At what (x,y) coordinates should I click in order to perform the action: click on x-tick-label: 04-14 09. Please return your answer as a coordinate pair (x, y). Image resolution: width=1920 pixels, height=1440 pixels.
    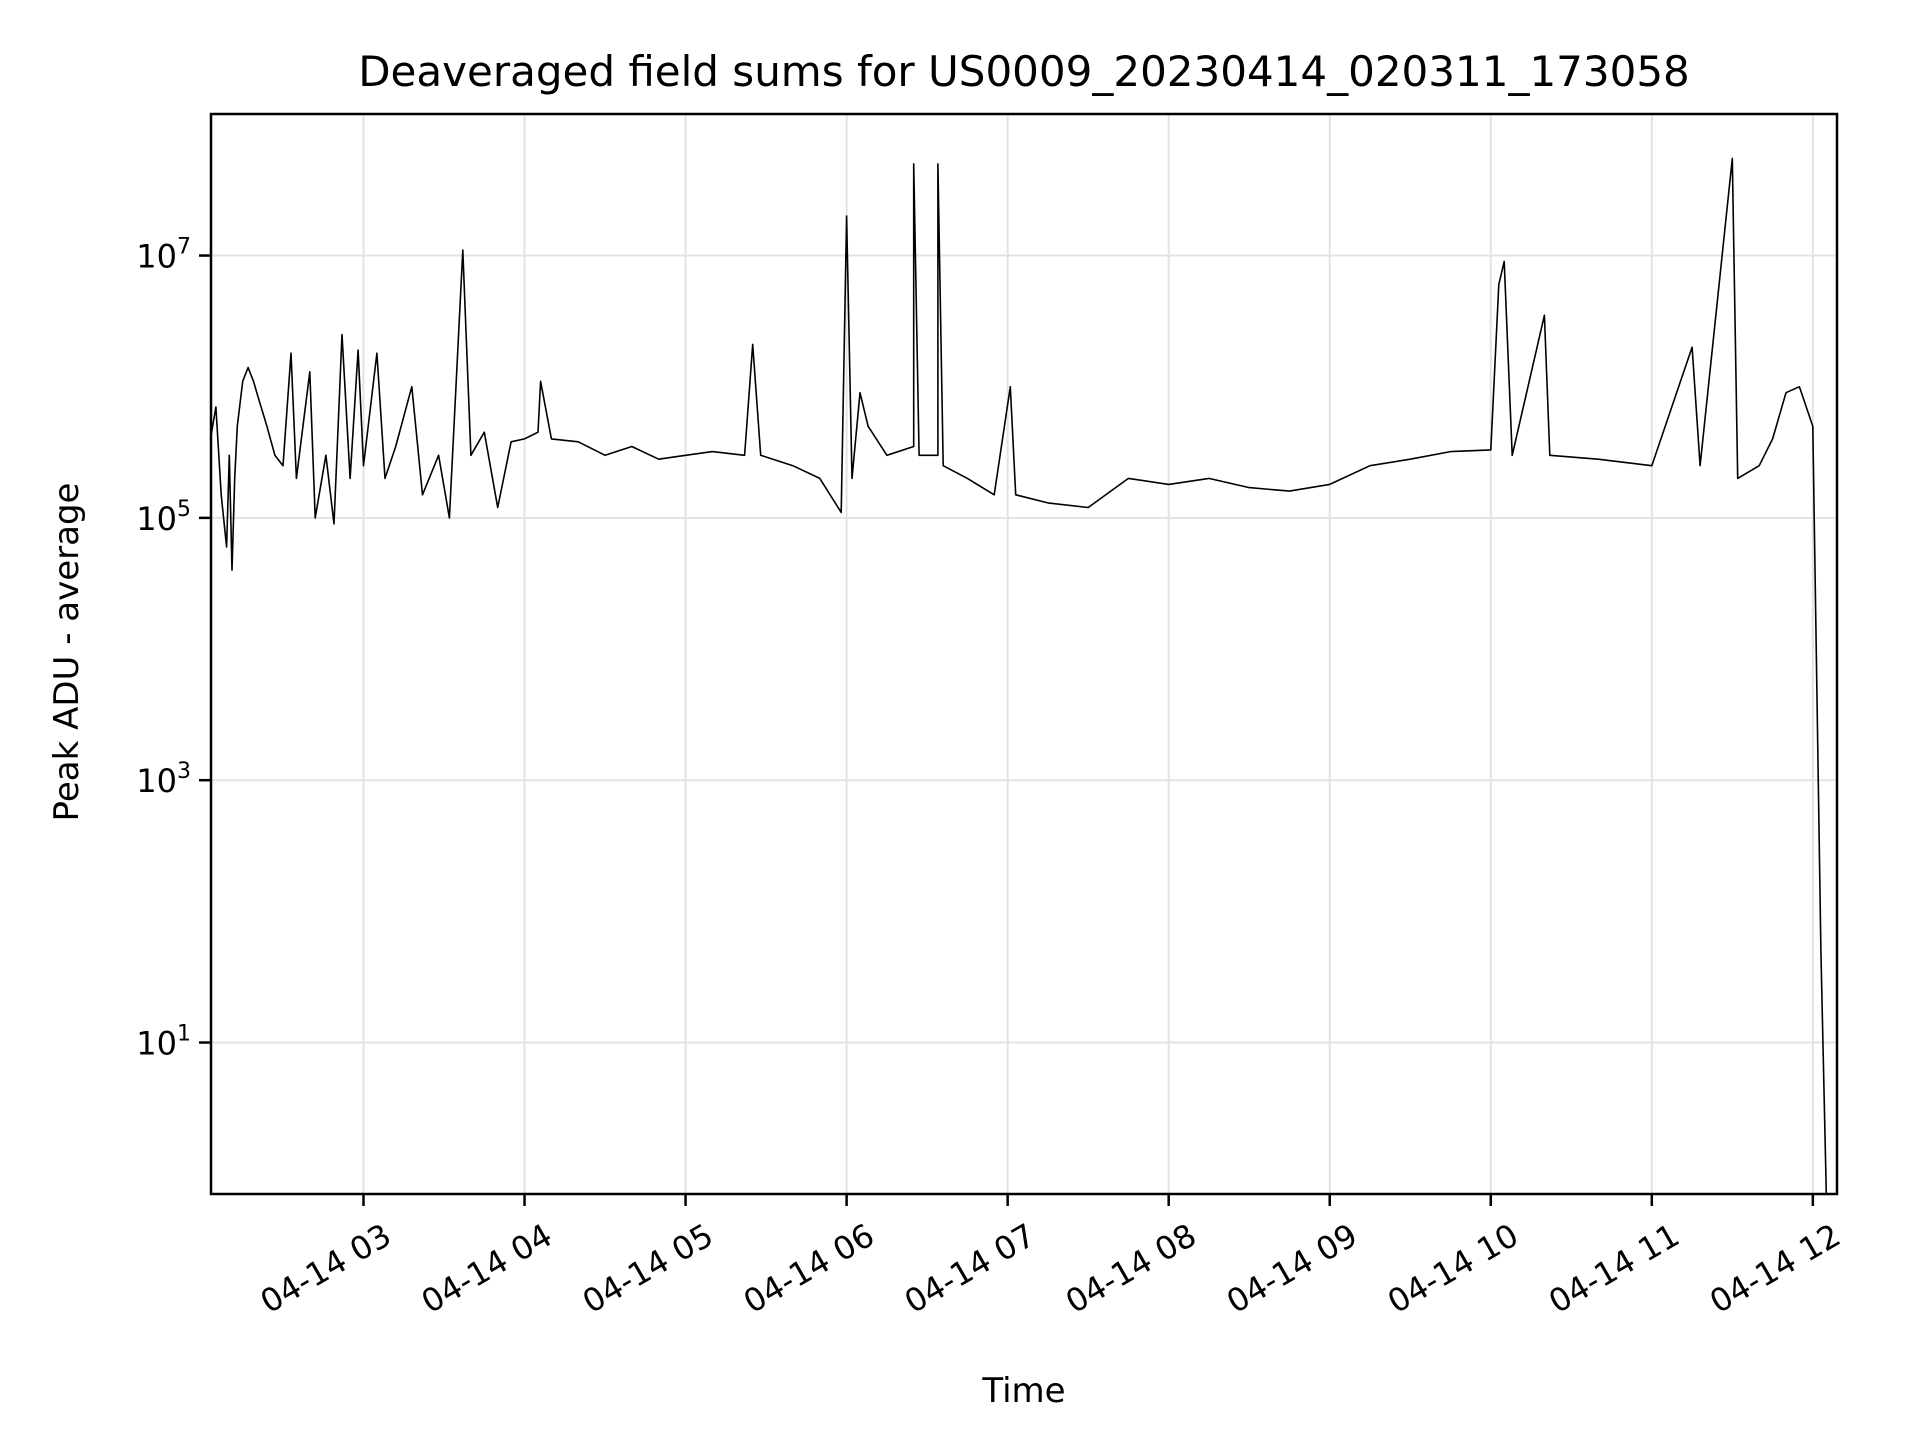
    Looking at the image, I should click on (1292, 1268).